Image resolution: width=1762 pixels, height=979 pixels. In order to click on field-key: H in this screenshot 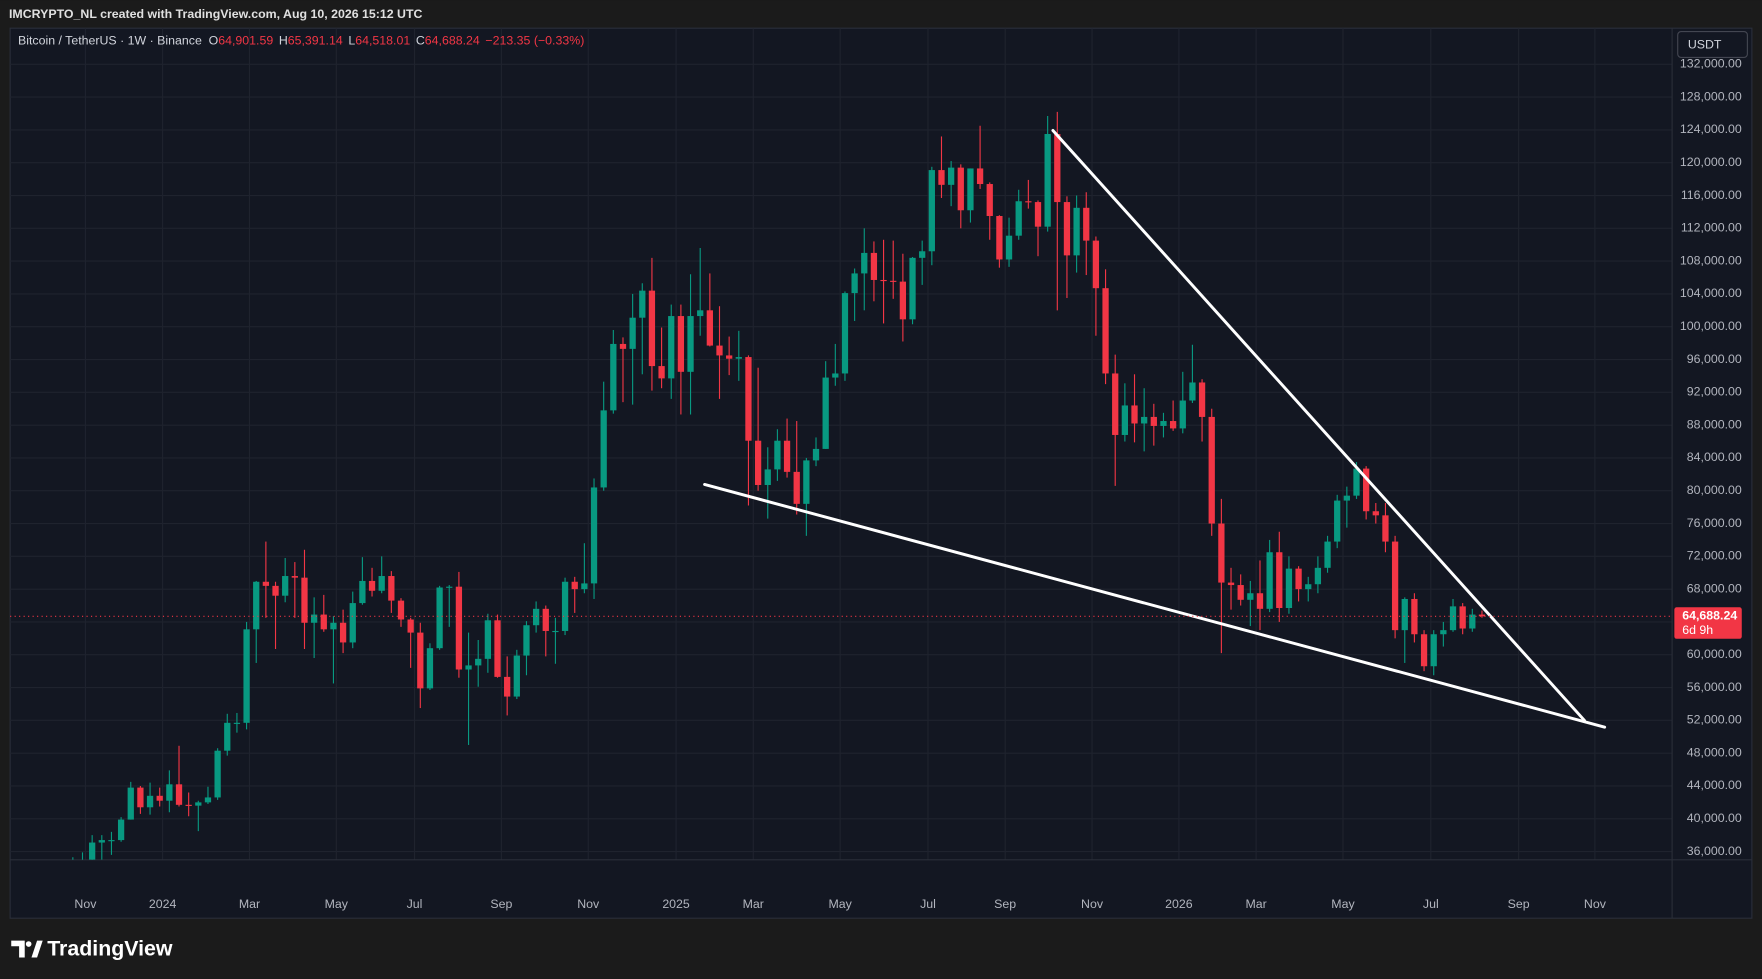, I will do `click(283, 41)`.